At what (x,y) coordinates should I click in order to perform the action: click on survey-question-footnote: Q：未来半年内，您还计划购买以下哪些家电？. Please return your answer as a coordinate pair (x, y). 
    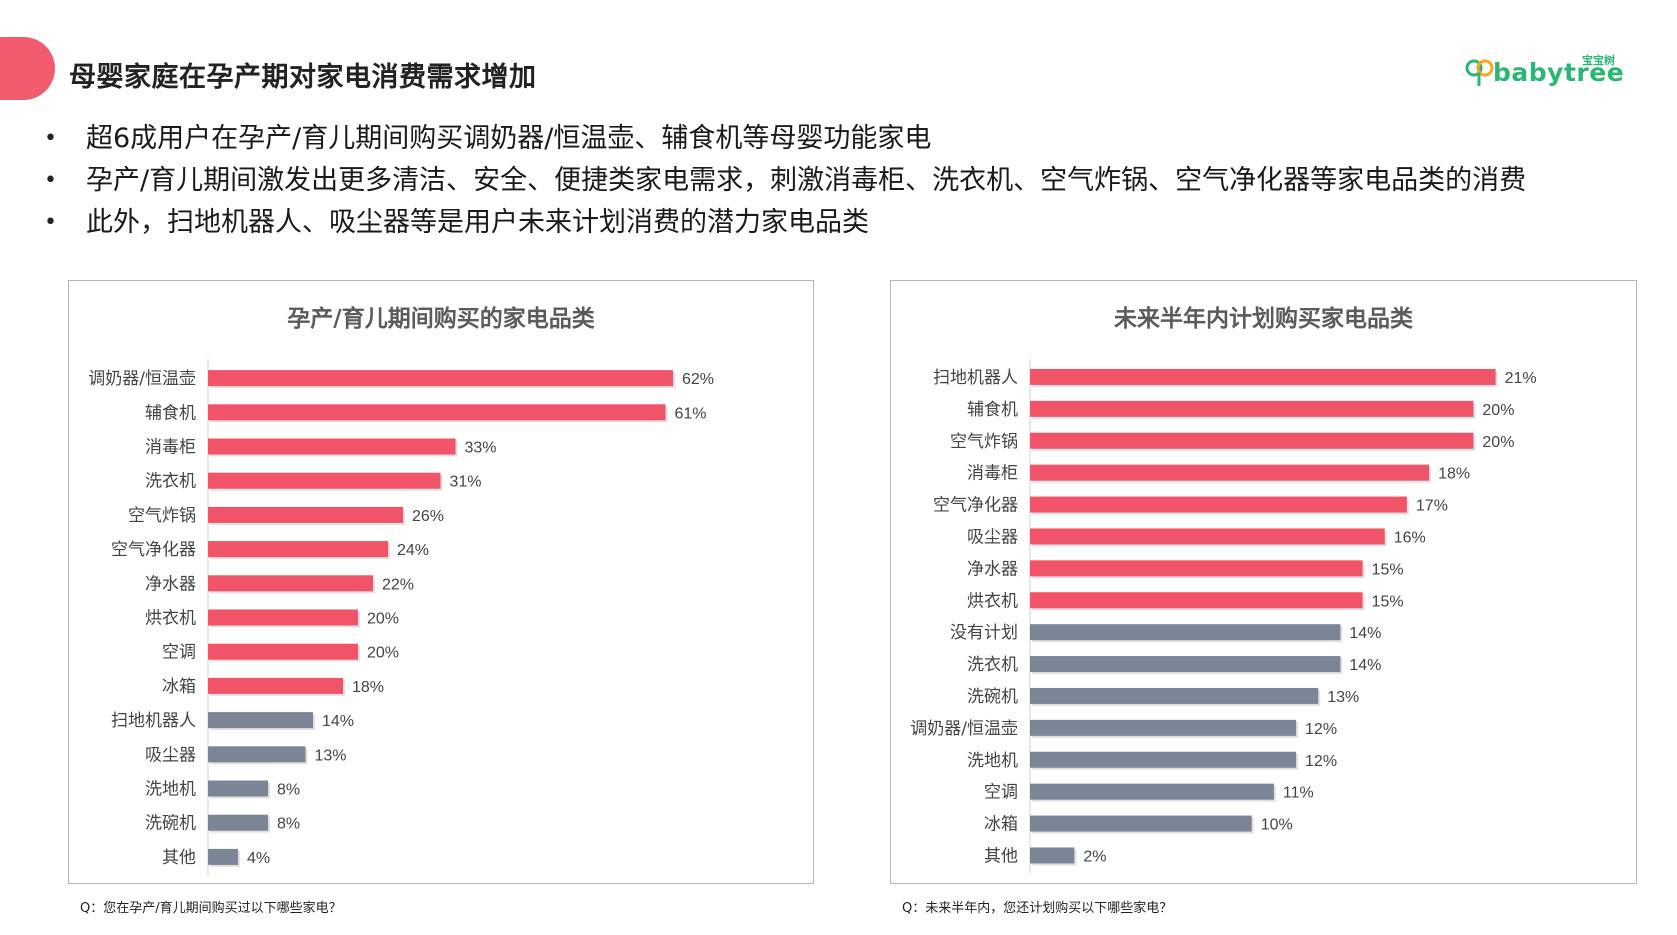
    Looking at the image, I should click on (1037, 908).